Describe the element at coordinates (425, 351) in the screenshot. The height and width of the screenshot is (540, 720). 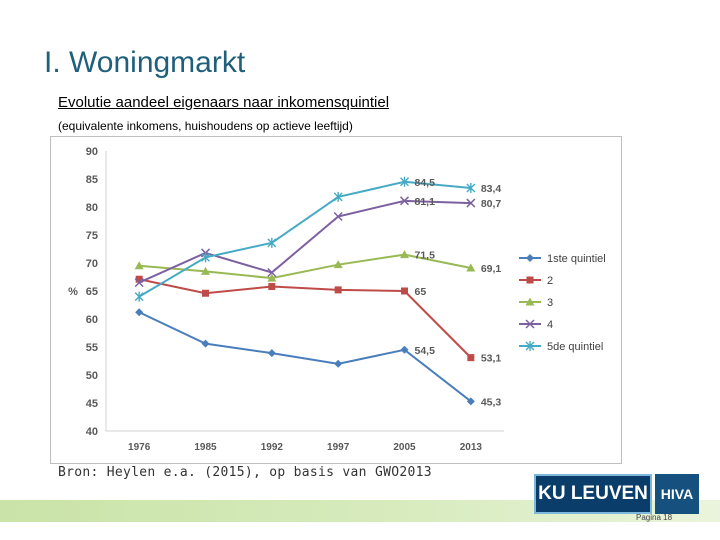
I see `data-label: 54,5` at that location.